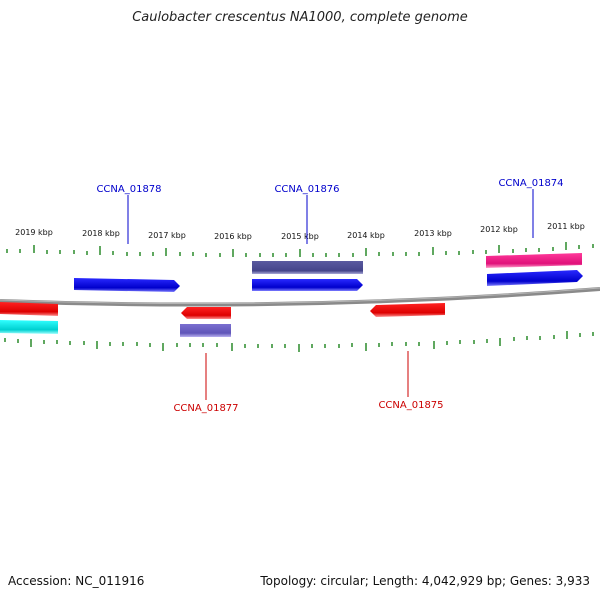  Describe the element at coordinates (300, 249) in the screenshot. I see `upper-ticks` at that location.